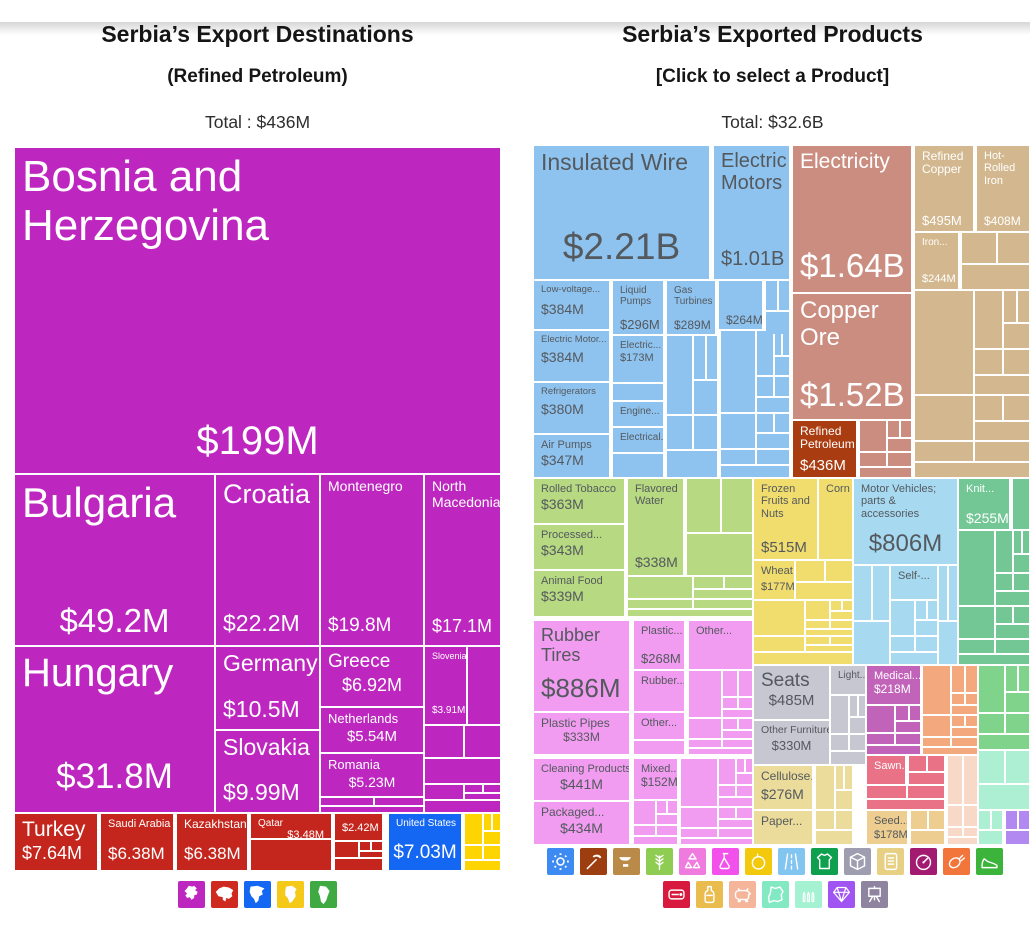 This screenshot has height=928, width=1030. What do you see at coordinates (638, 307) in the screenshot?
I see `block-liquid-pumps: Liquid Pumps $296M` at bounding box center [638, 307].